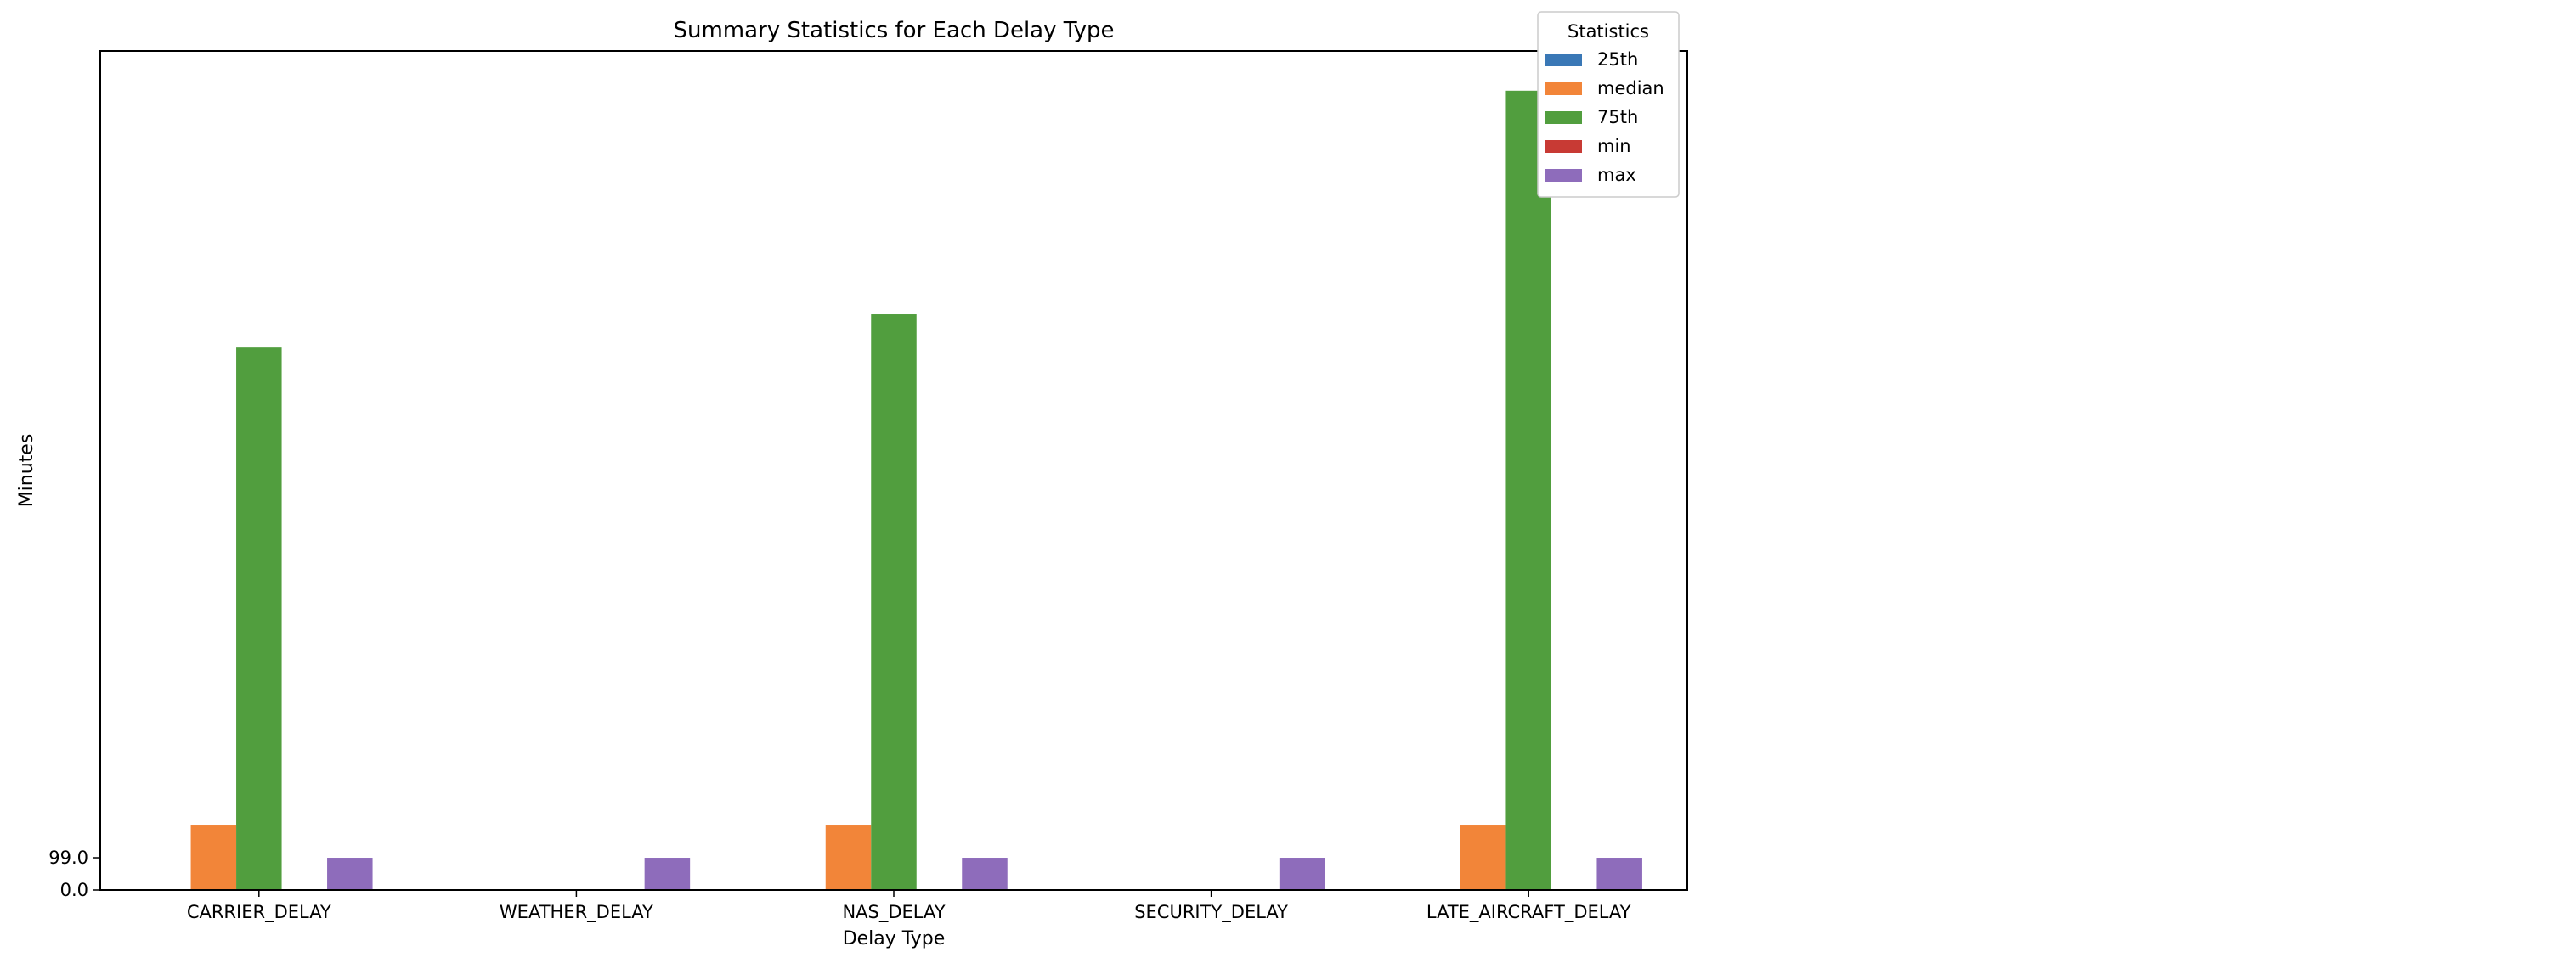 The width and height of the screenshot is (2576, 969). What do you see at coordinates (259, 618) in the screenshot?
I see `bar-75th-carrier_delay` at bounding box center [259, 618].